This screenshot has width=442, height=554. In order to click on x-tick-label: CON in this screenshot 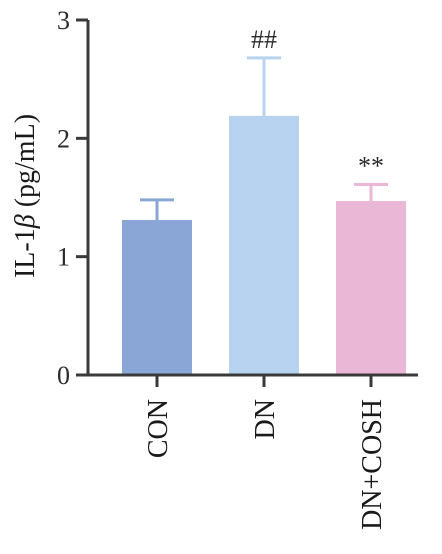, I will do `click(158, 428)`.